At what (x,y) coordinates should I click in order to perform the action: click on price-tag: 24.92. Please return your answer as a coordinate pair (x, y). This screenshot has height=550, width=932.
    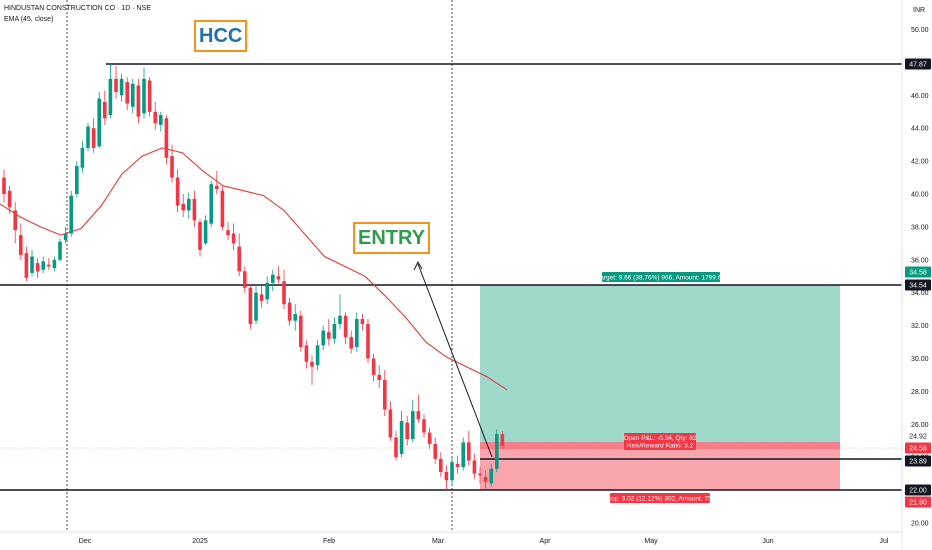
    Looking at the image, I should click on (918, 436).